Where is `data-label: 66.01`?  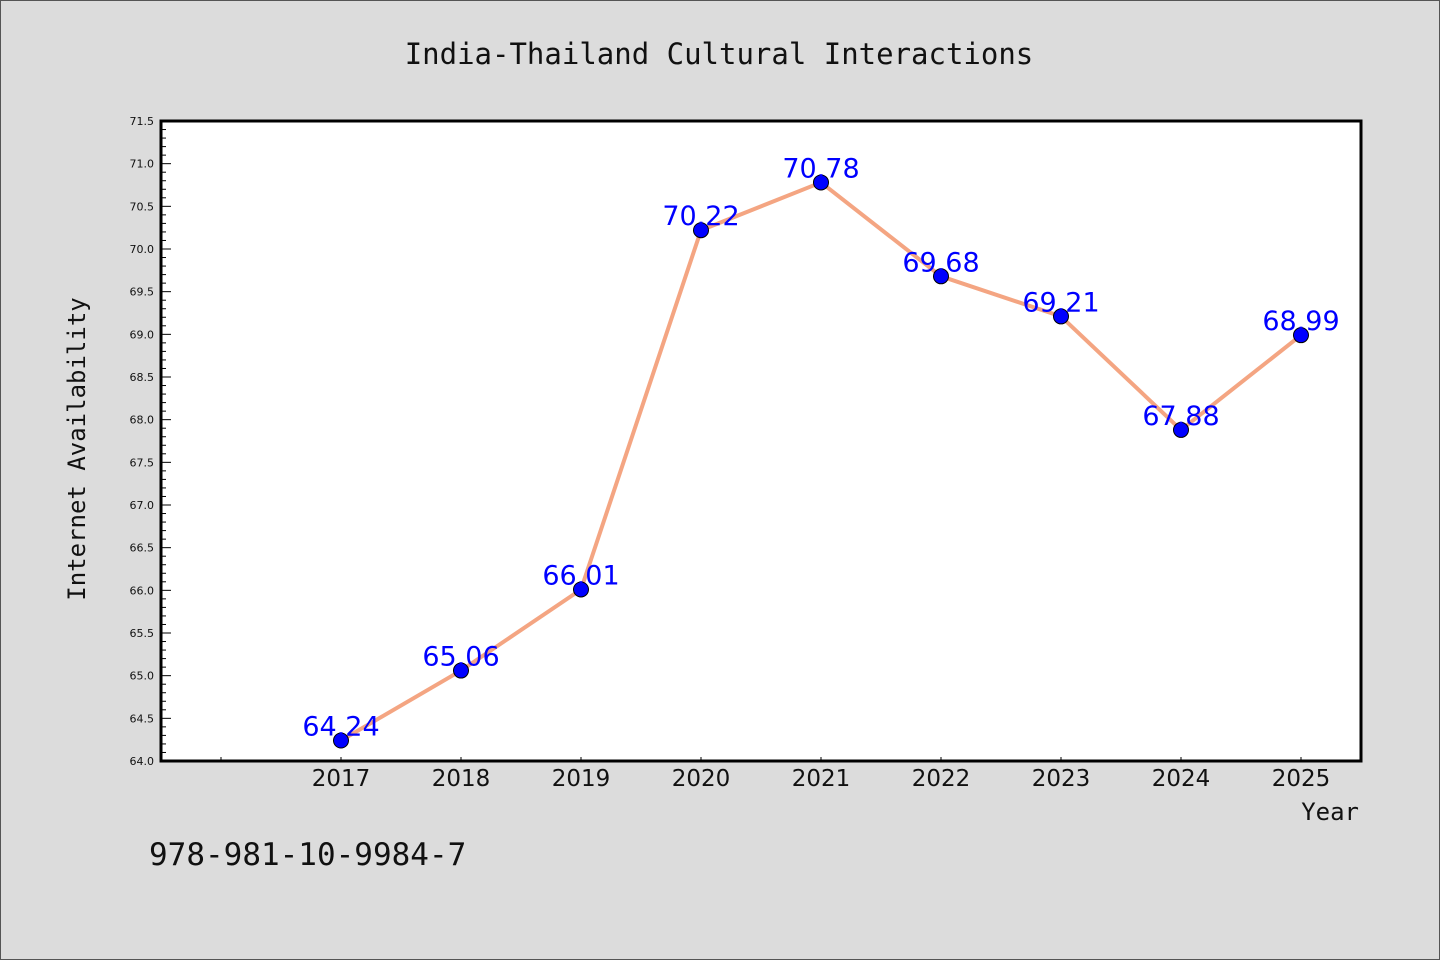 data-label: 66.01 is located at coordinates (580, 575).